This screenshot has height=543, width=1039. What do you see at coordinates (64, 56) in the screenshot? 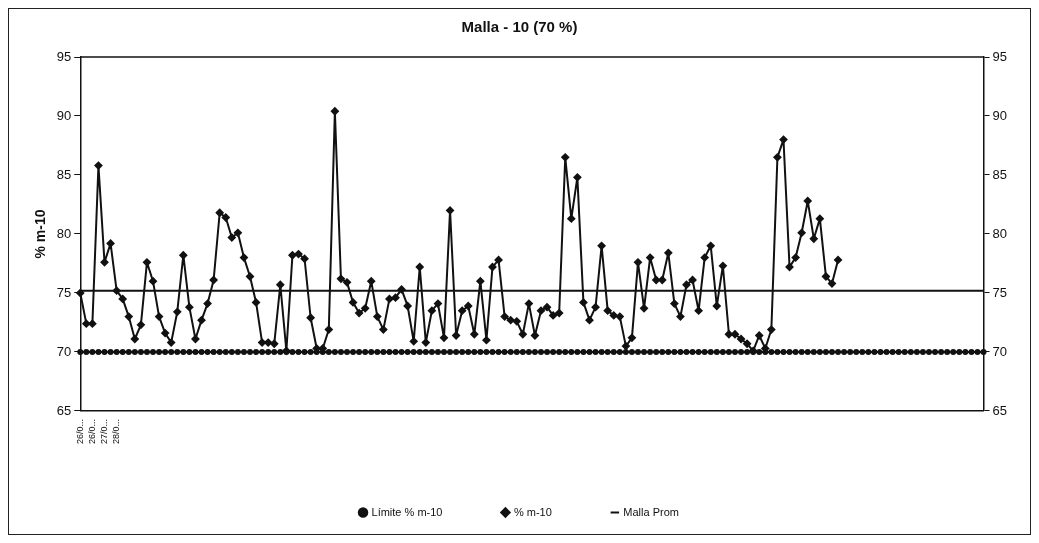
I see `y-tick-label: 95` at bounding box center [64, 56].